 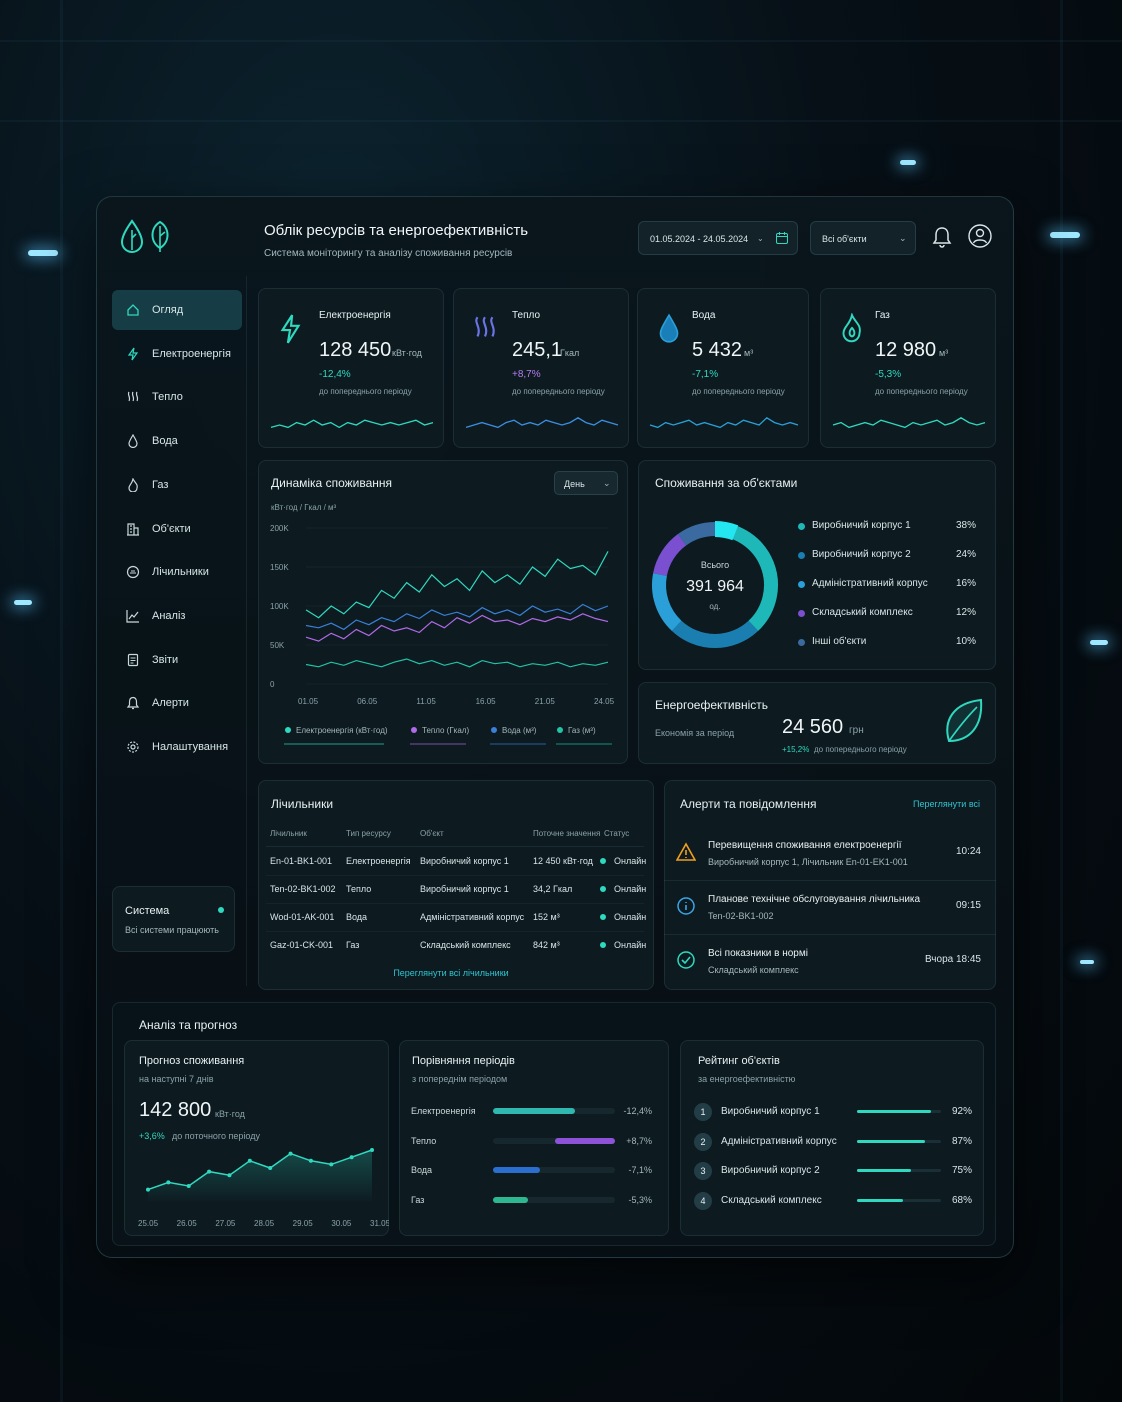 What do you see at coordinates (908, 368) in the screenshot?
I see `kpi-card: Газ 12 980 м³ -5,3% до попереднього періоду` at bounding box center [908, 368].